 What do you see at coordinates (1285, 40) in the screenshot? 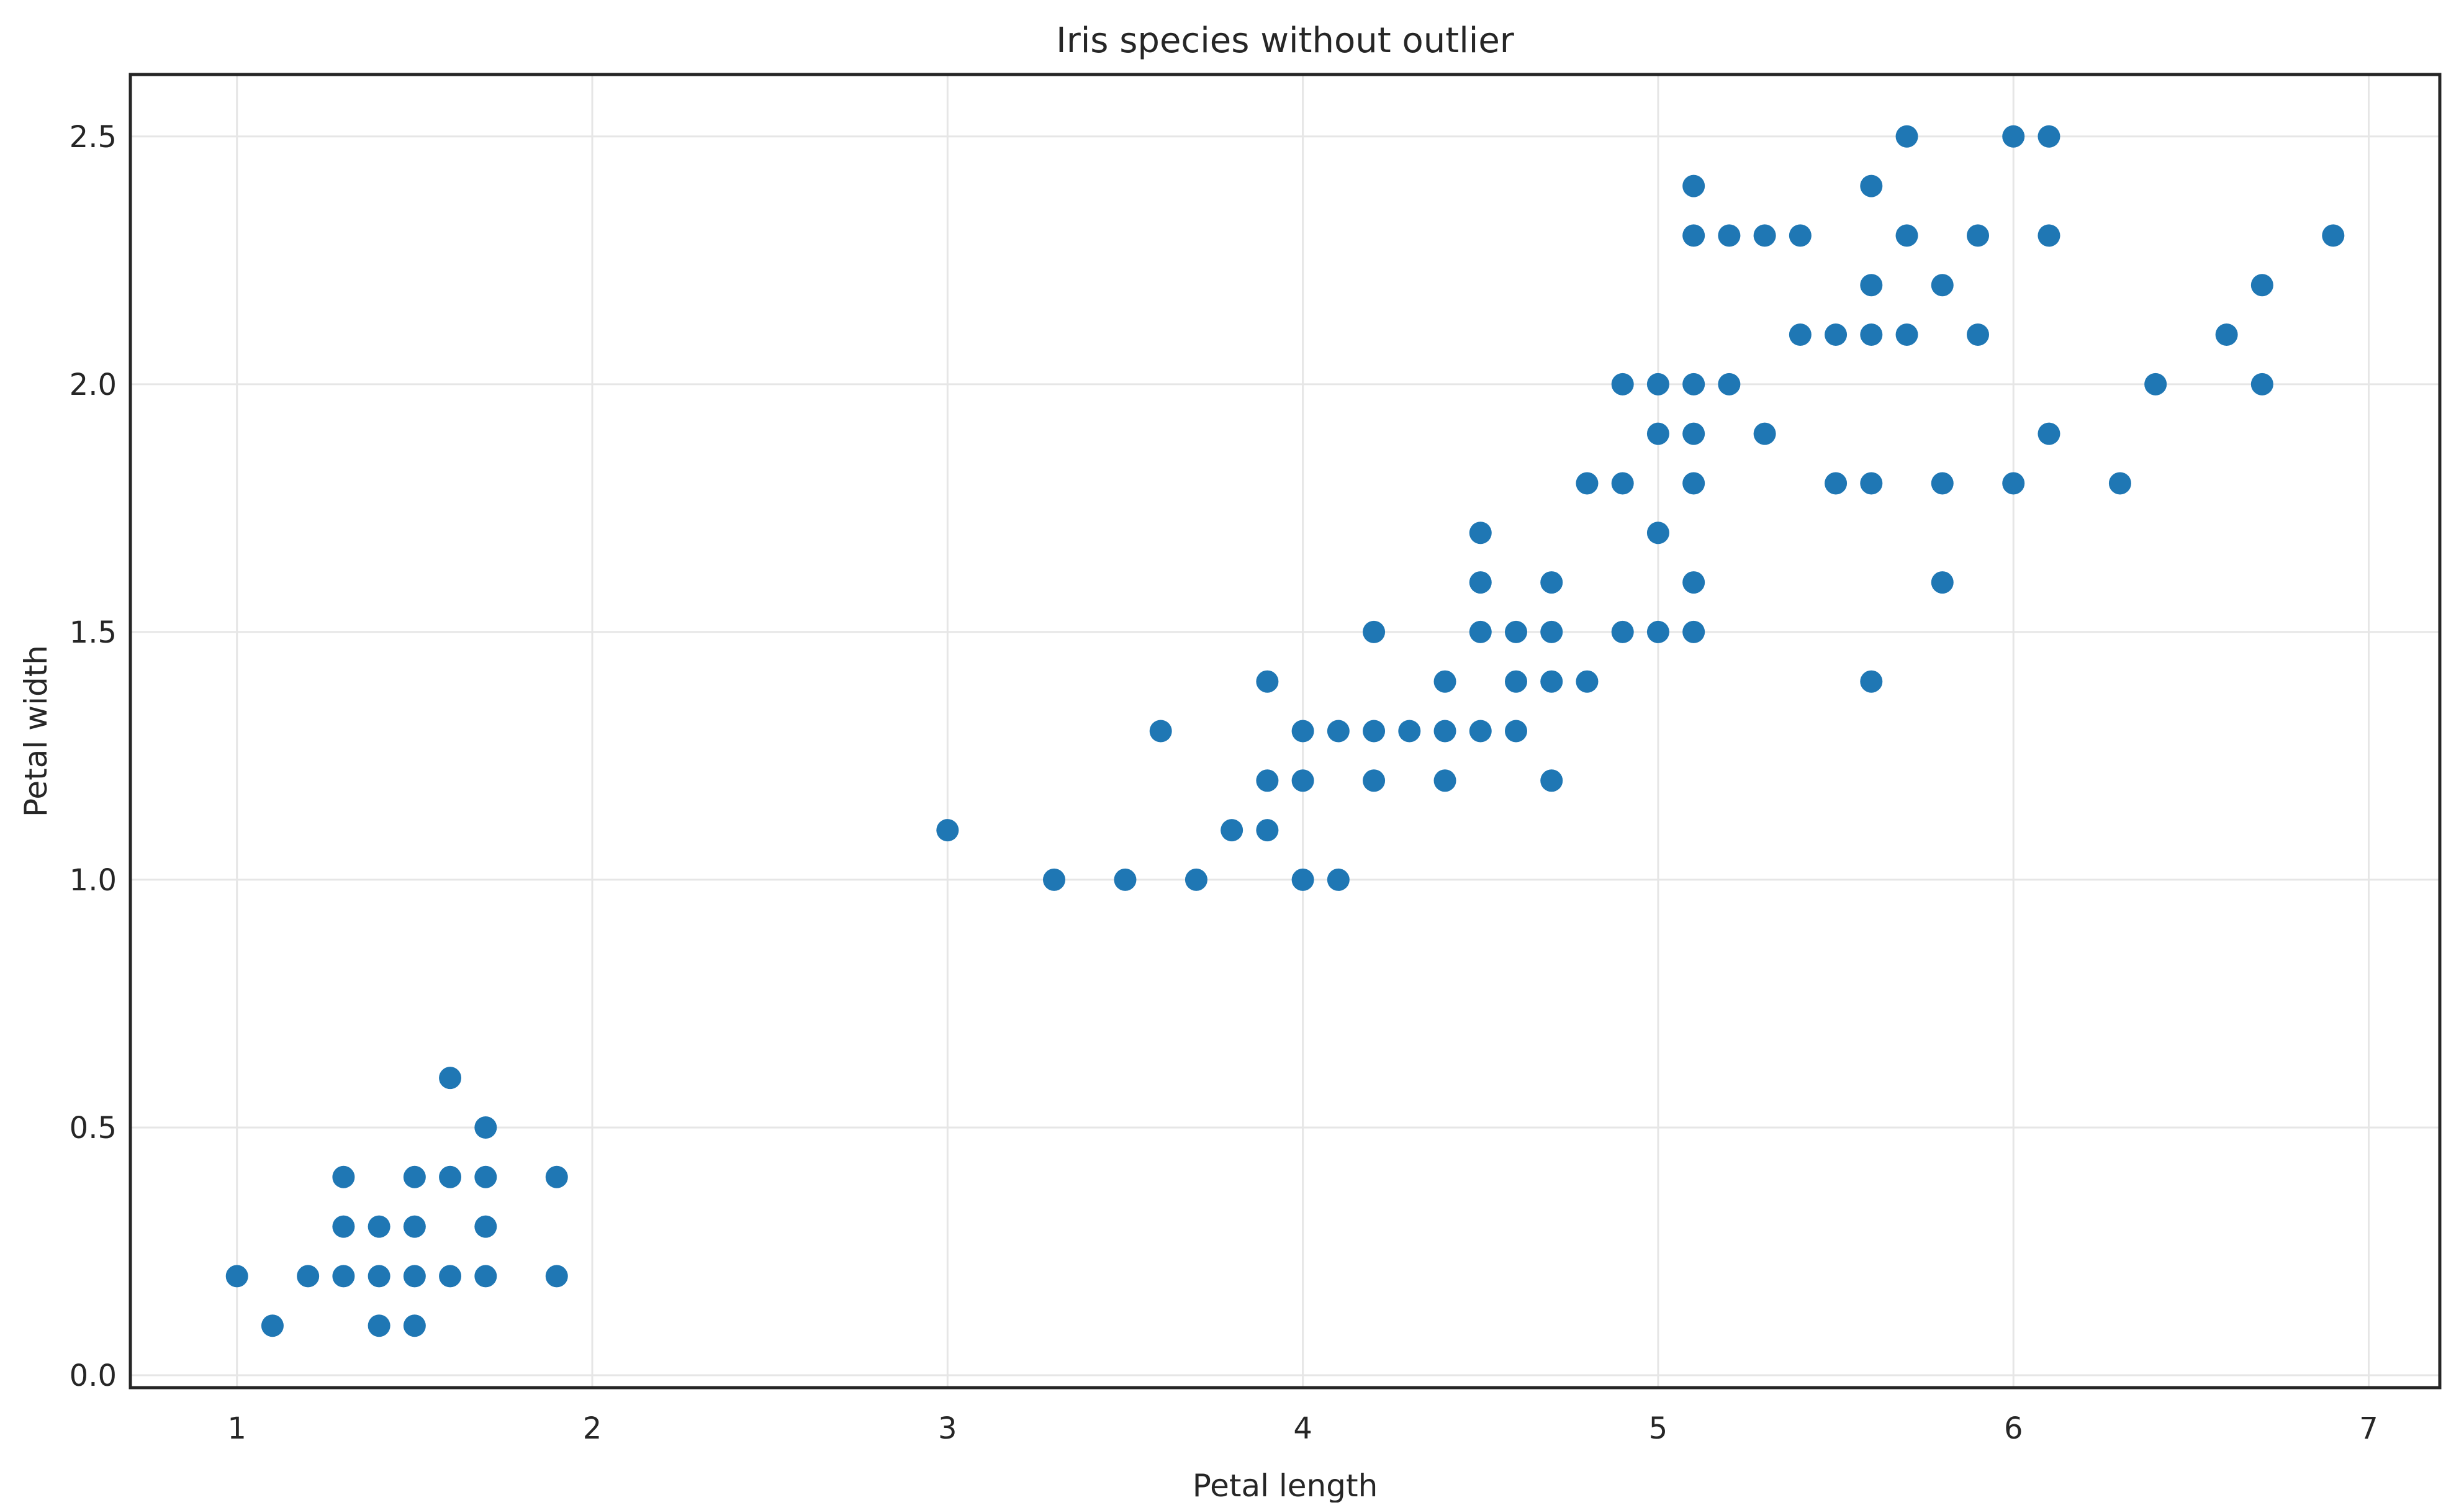
I see `chart-title: Iris species without outlier` at bounding box center [1285, 40].